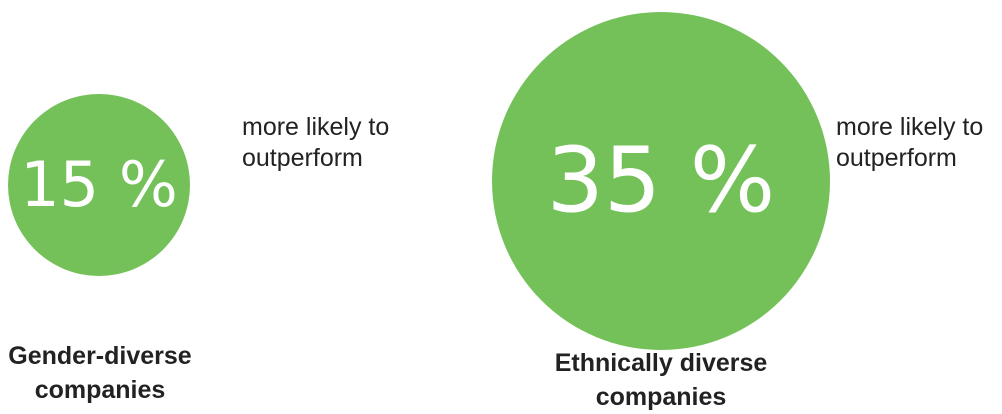 The width and height of the screenshot is (1002, 414). What do you see at coordinates (661, 380) in the screenshot?
I see `ethnically-diverse-category-label: Ethnically diverse companies` at bounding box center [661, 380].